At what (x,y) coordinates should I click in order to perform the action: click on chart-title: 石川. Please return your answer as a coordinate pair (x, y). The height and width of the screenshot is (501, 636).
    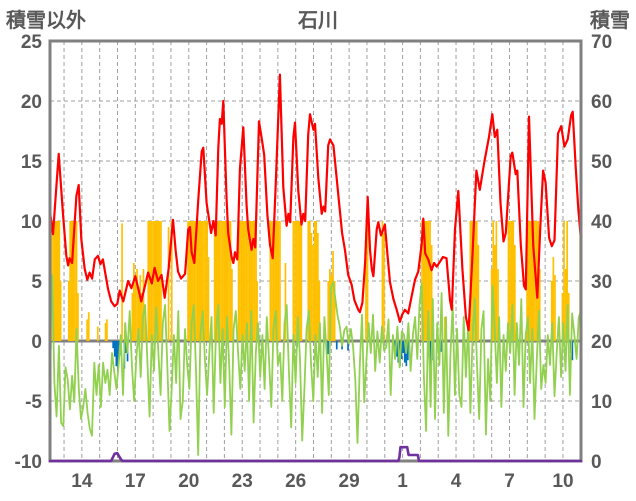
    Looking at the image, I should click on (318, 21).